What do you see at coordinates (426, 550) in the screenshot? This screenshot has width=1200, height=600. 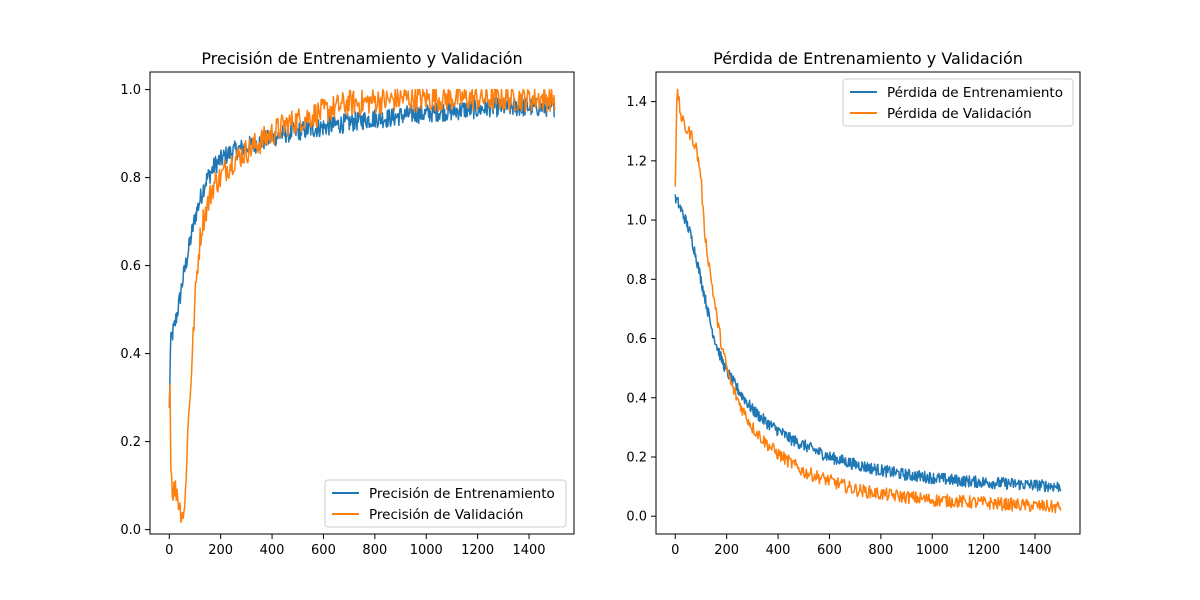 I see `accuracy-x-tick-label: 1000` at bounding box center [426, 550].